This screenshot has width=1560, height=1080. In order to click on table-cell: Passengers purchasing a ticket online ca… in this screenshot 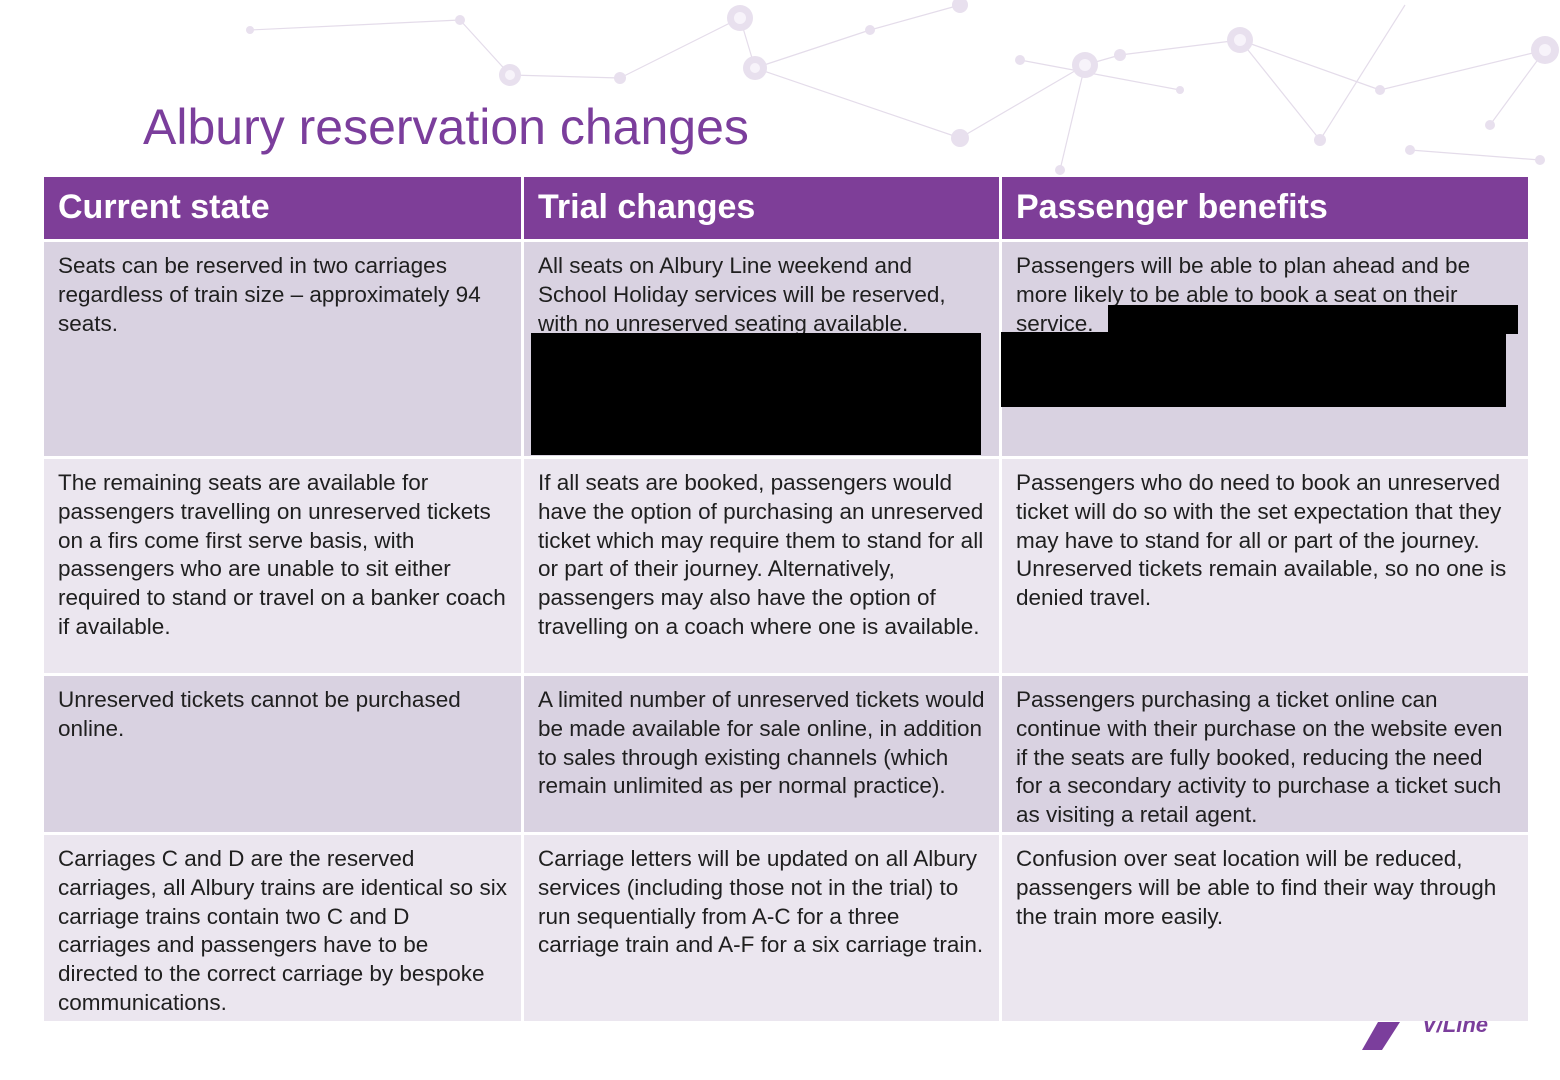, I will do `click(1265, 754)`.